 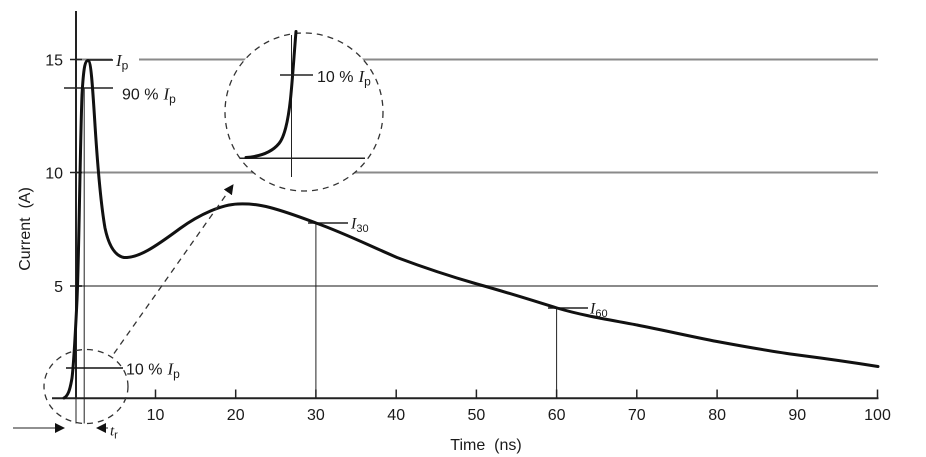 What do you see at coordinates (359, 226) in the screenshot?
I see `i30-label: I30` at bounding box center [359, 226].